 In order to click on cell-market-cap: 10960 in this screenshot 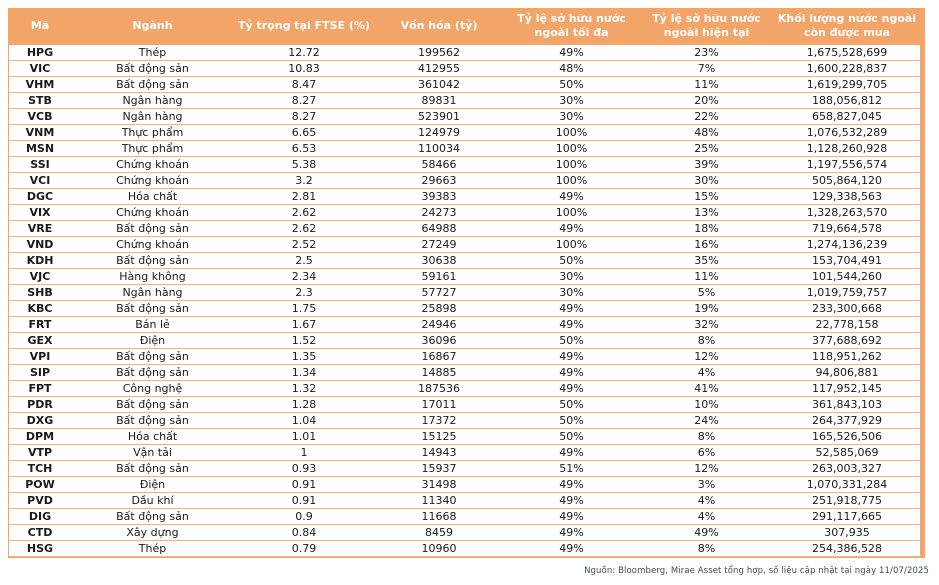, I will do `click(439, 548)`.